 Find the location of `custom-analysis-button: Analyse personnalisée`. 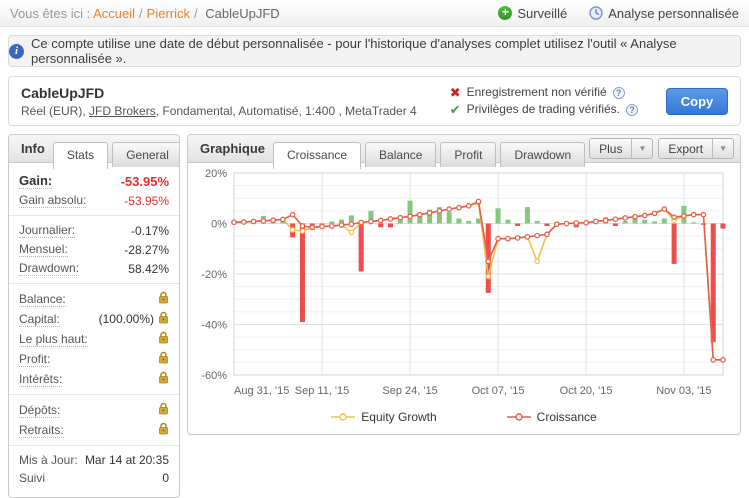

custom-analysis-button: Analyse personnalisée is located at coordinates (664, 13).